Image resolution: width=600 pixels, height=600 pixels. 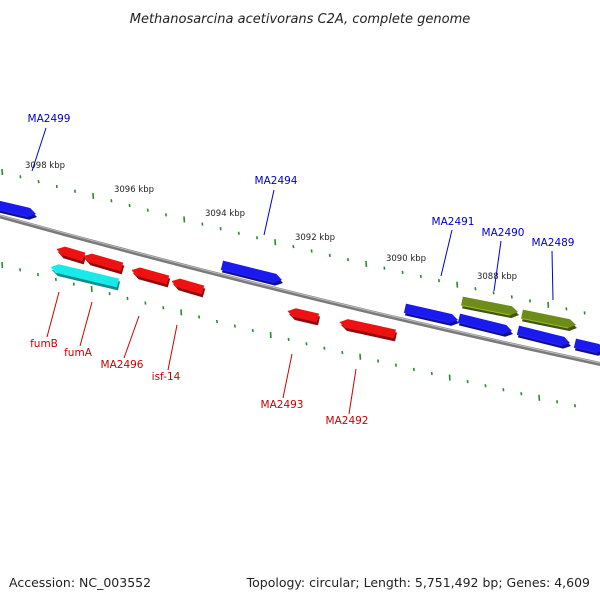 I want to click on accession-text: Accession: NC_003552, so click(x=80, y=582).